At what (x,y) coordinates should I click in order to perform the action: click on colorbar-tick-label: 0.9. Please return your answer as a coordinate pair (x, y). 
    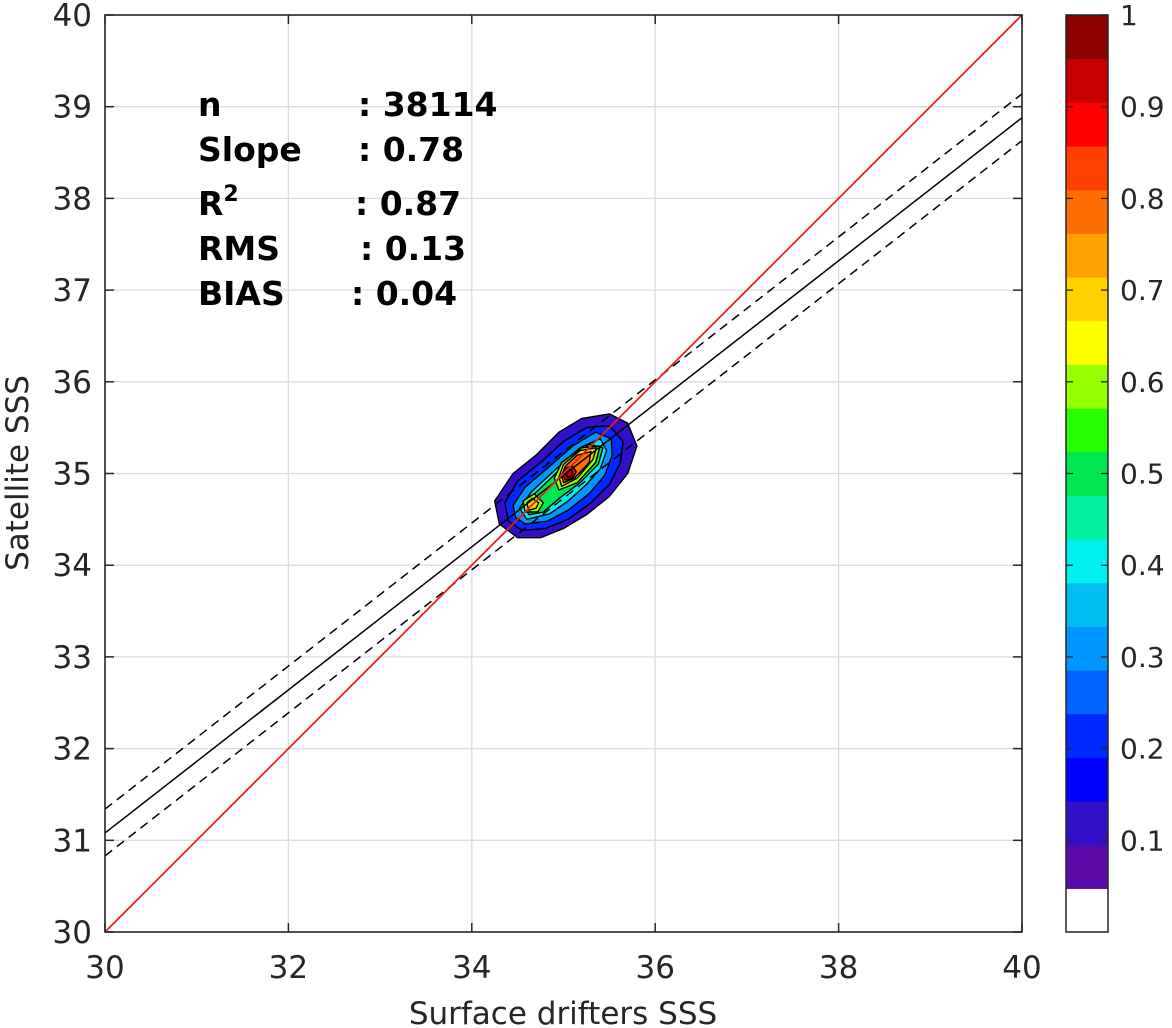
    Looking at the image, I should click on (1142, 107).